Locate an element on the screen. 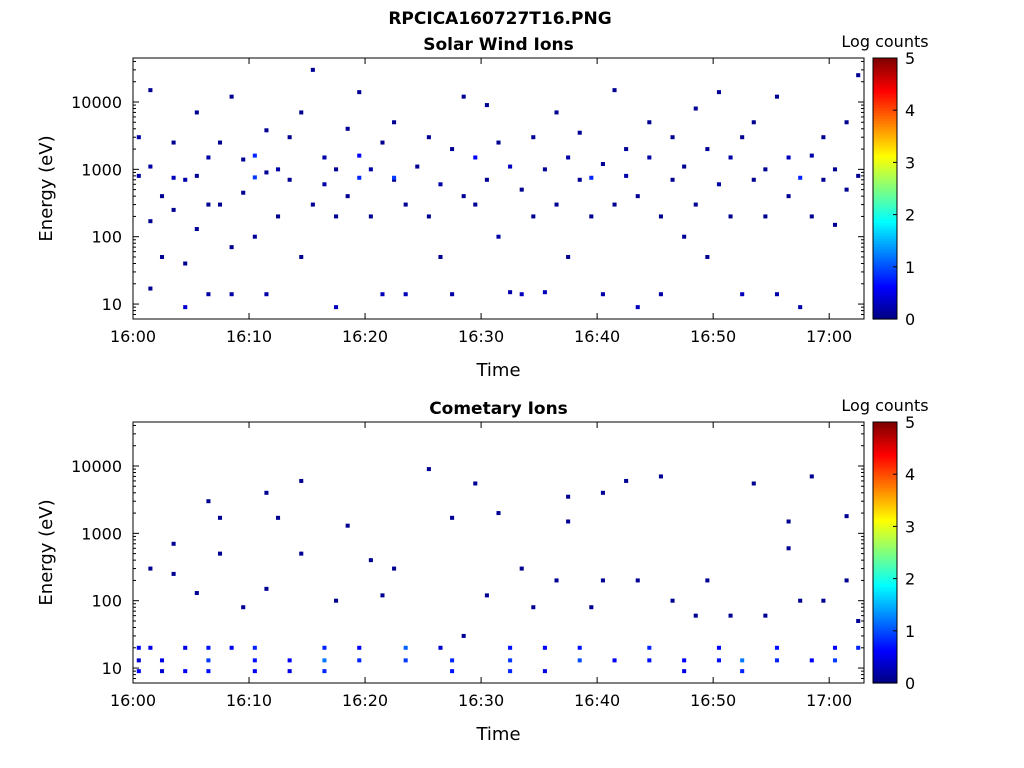  y-tick-label: 10000 is located at coordinates (96, 466).